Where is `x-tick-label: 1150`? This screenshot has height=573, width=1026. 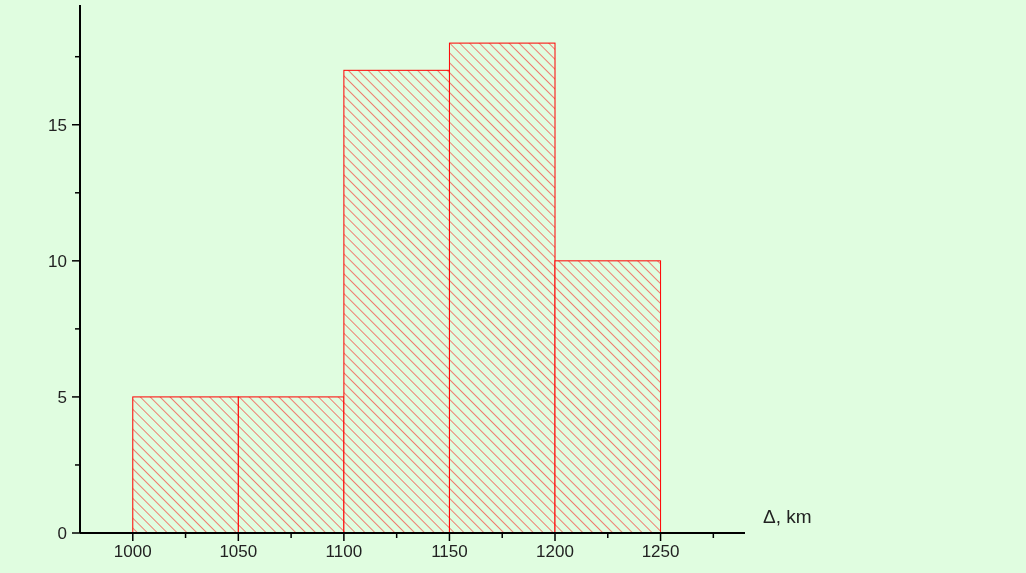 x-tick-label: 1150 is located at coordinates (449, 551).